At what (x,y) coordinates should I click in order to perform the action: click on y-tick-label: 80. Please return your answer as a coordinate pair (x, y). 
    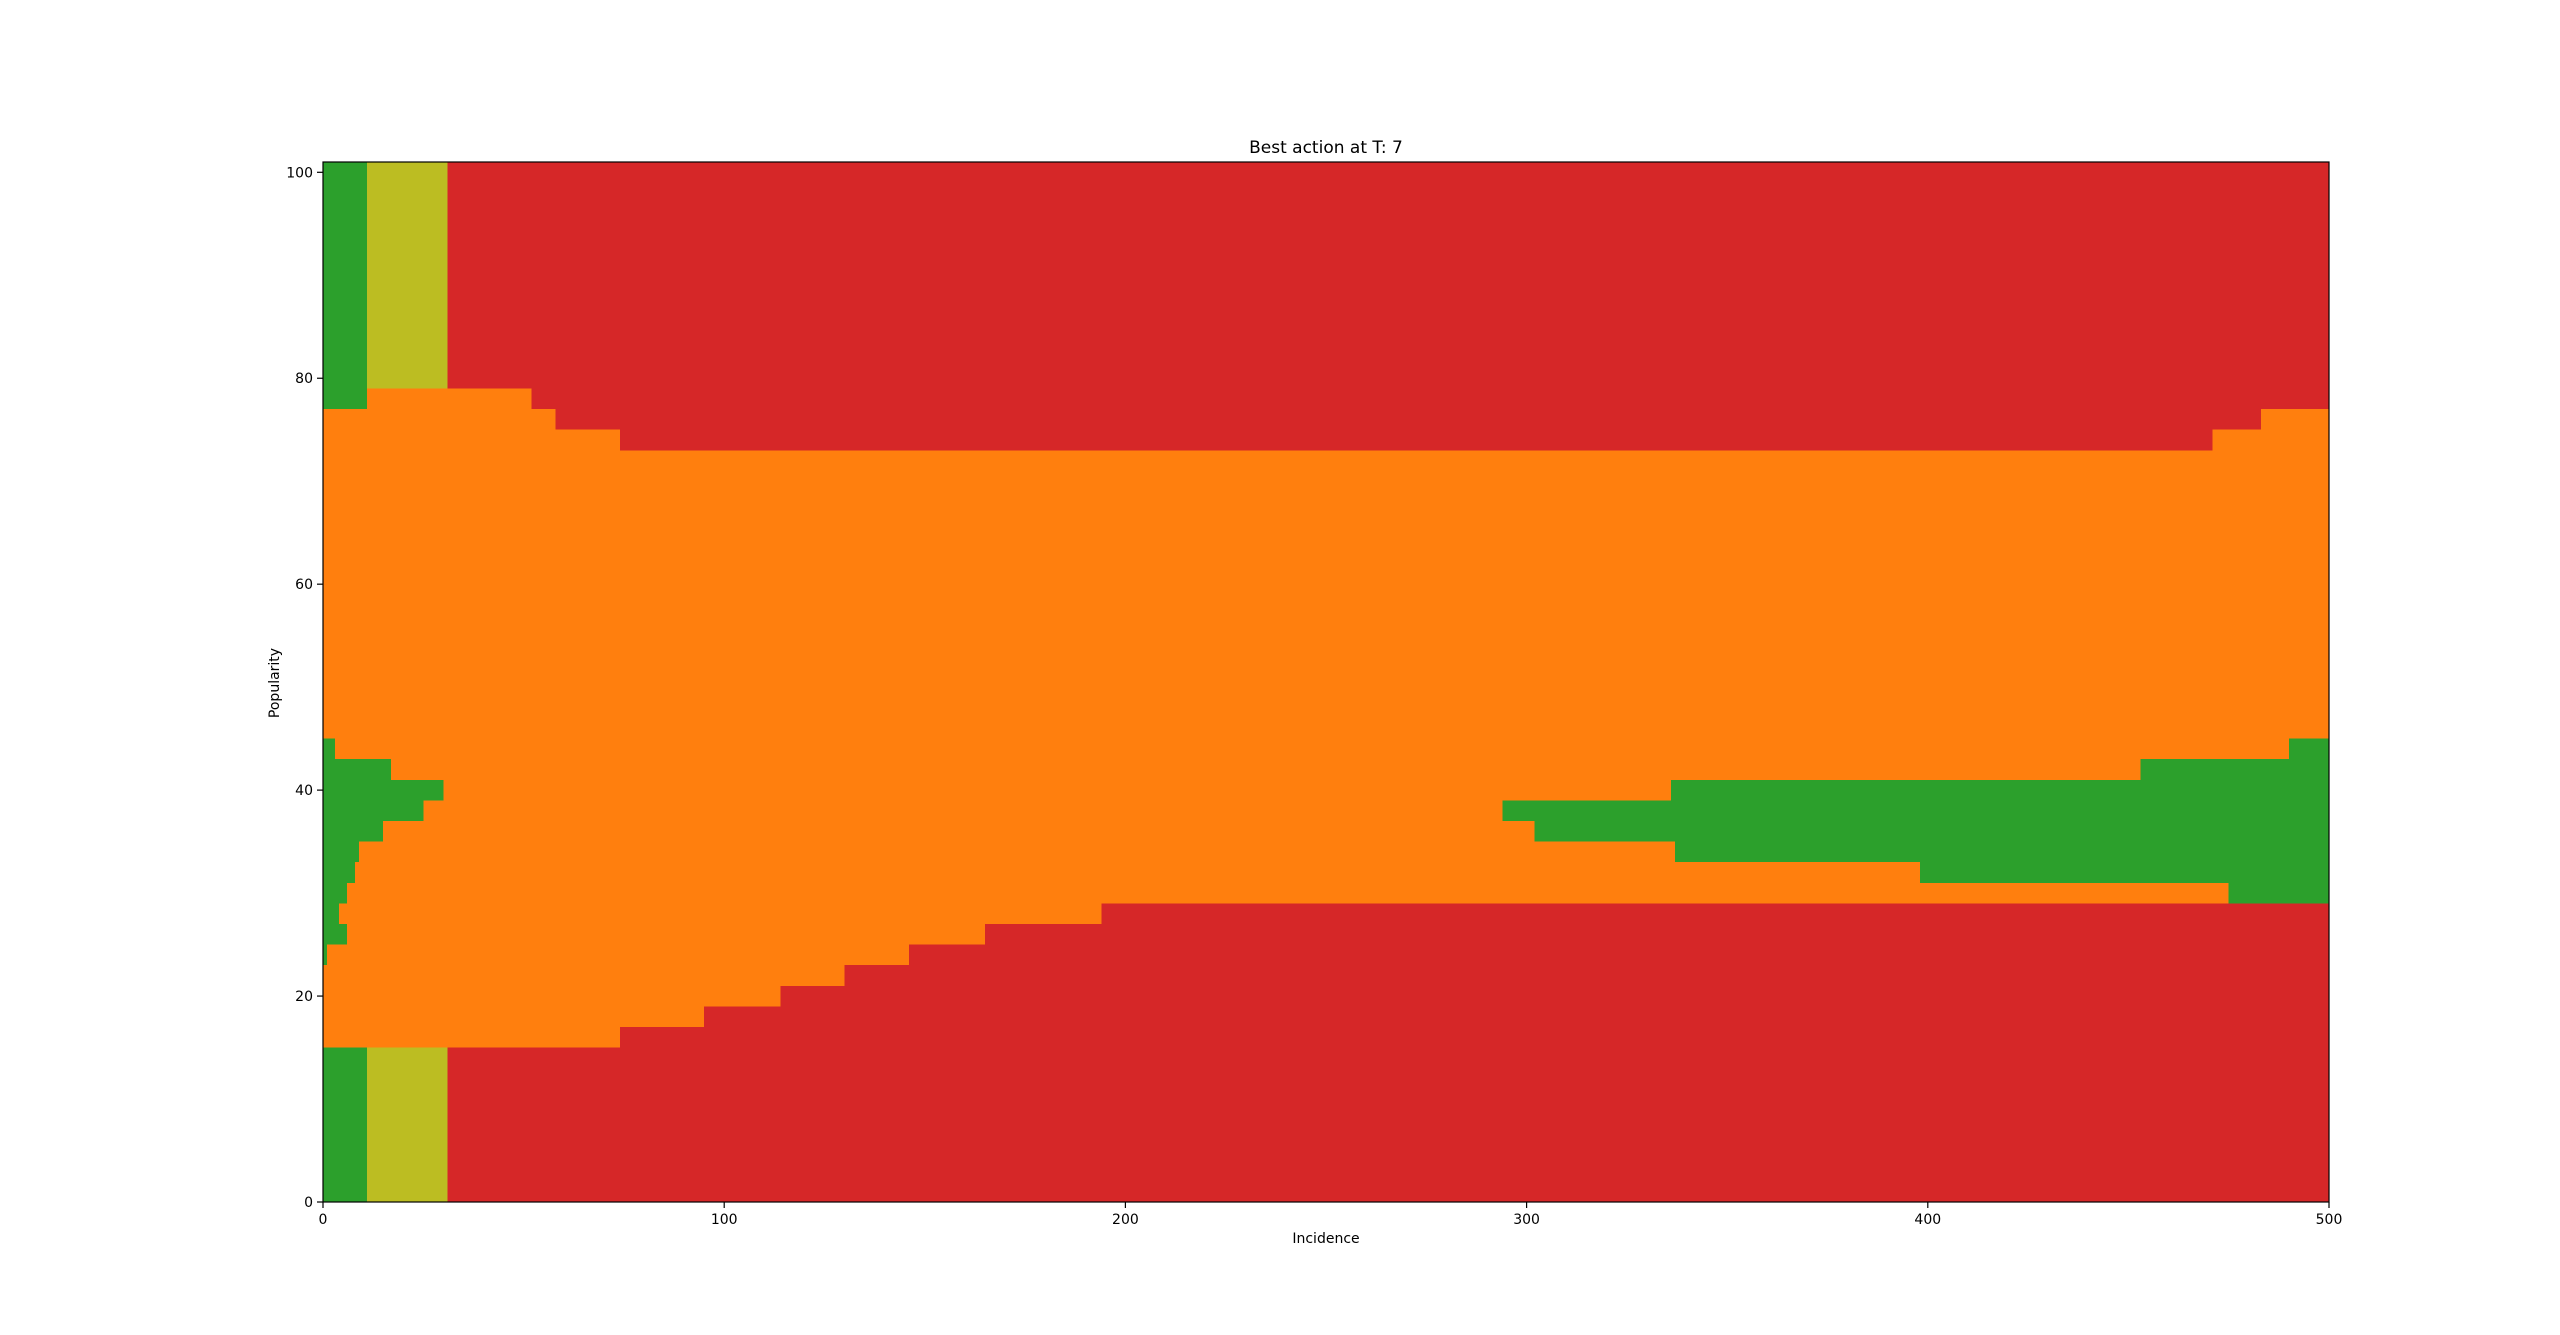
    Looking at the image, I should click on (304, 379).